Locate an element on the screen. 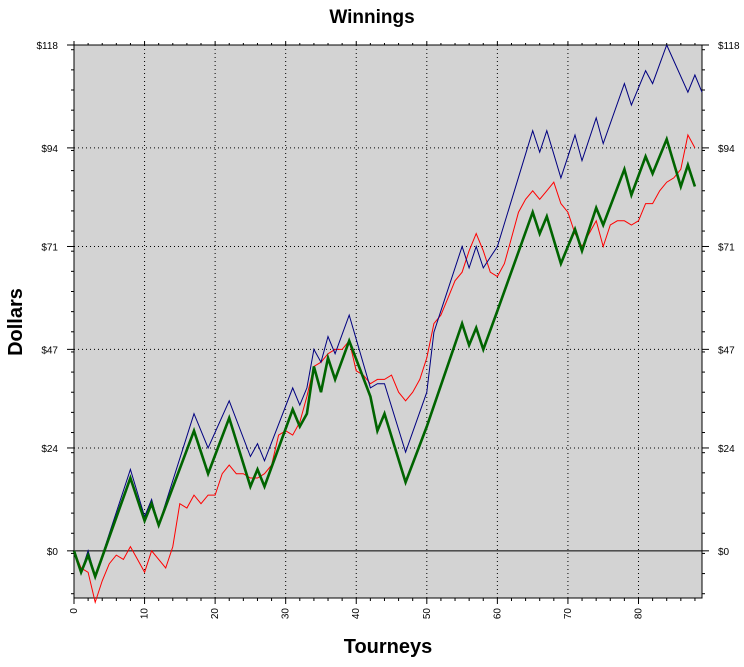  x-tick-label: 80 is located at coordinates (638, 614).